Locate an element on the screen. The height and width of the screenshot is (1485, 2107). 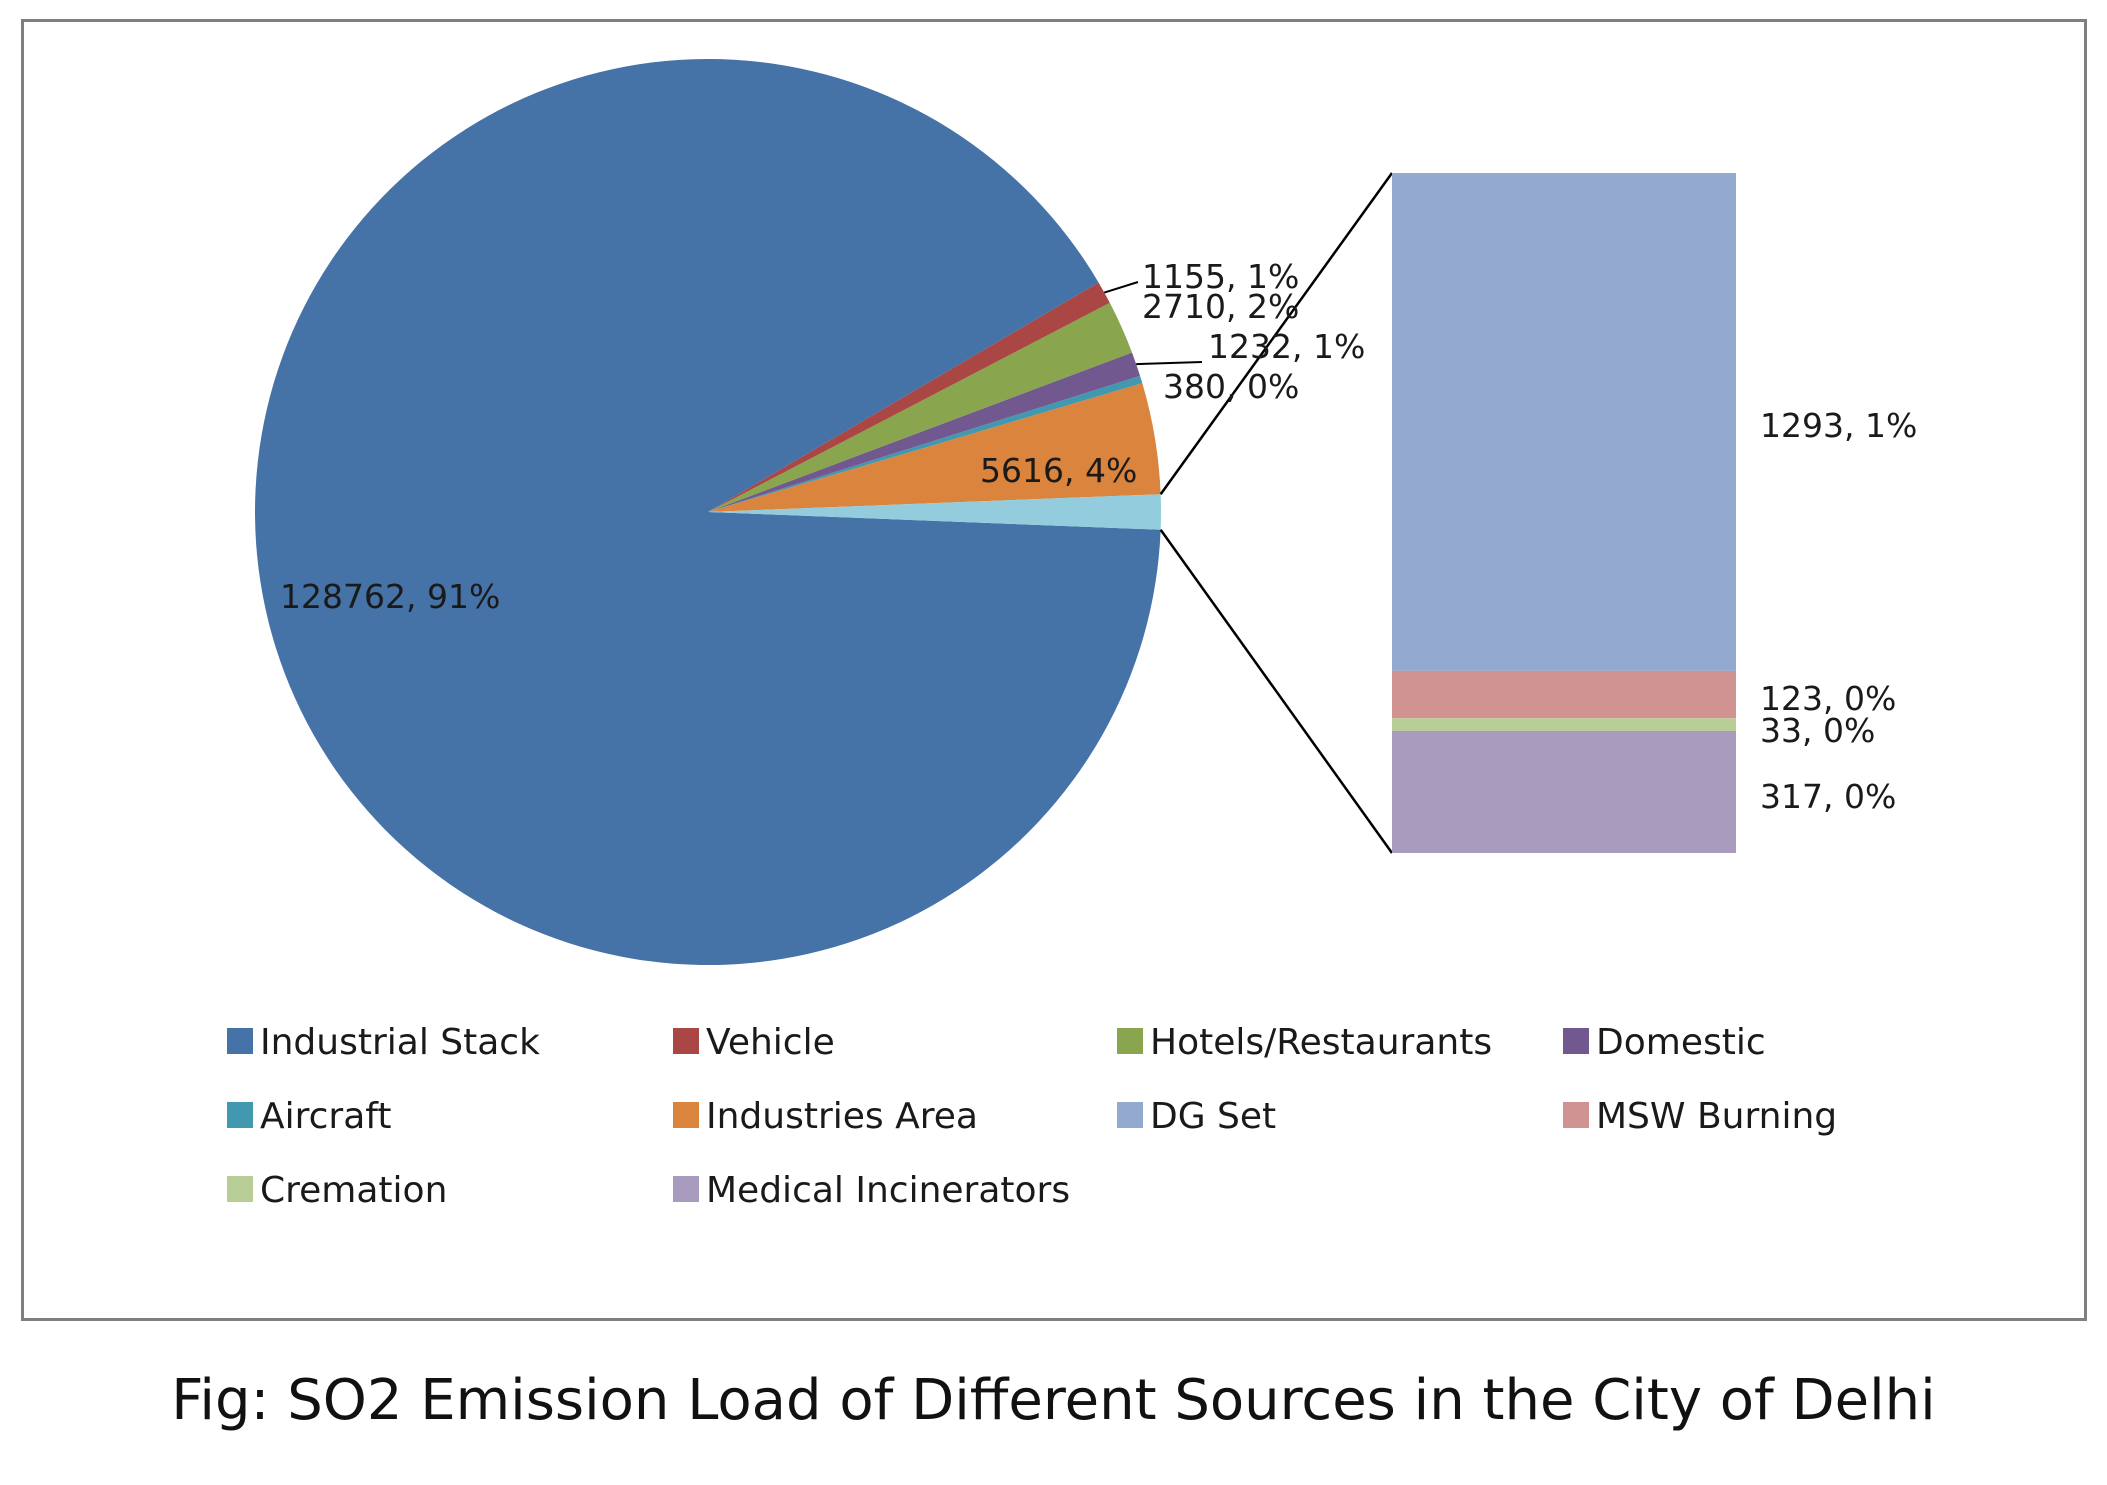
legend-item-hotels-restaurants: Hotels/Restaurants is located at coordinates (1304, 1042).